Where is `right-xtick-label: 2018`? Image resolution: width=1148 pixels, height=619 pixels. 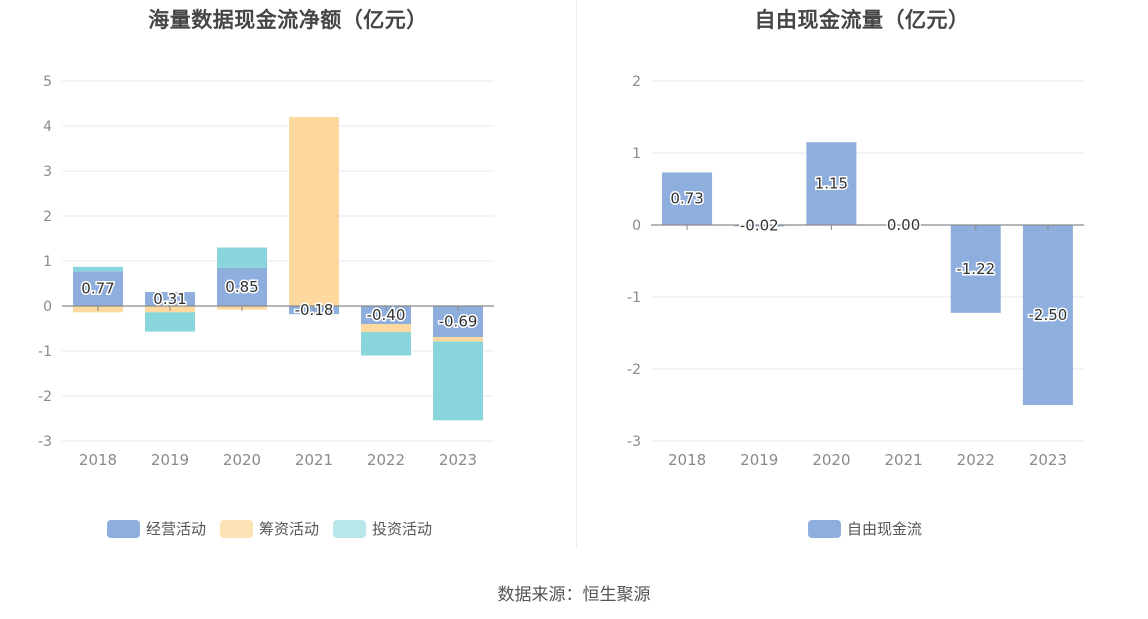 right-xtick-label: 2018 is located at coordinates (687, 460).